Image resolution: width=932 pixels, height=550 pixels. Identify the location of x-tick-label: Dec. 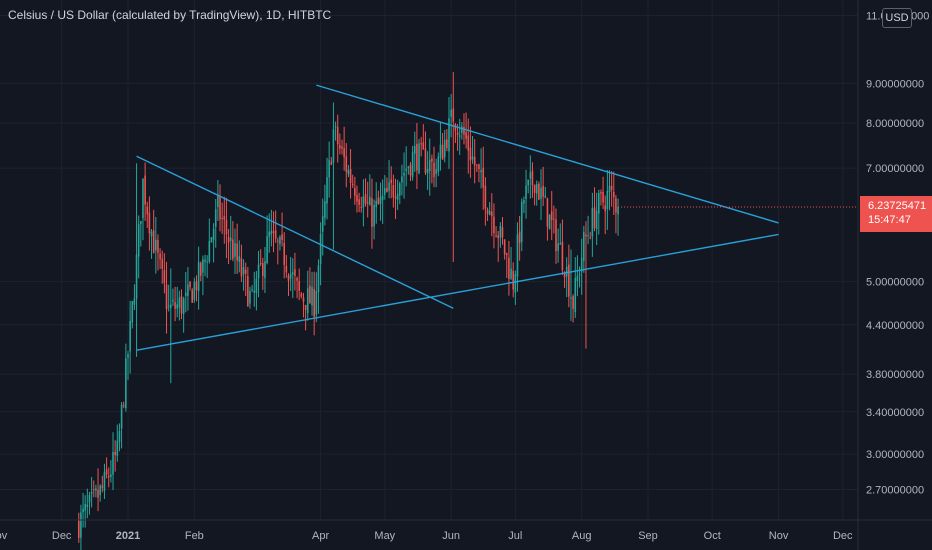
(843, 536).